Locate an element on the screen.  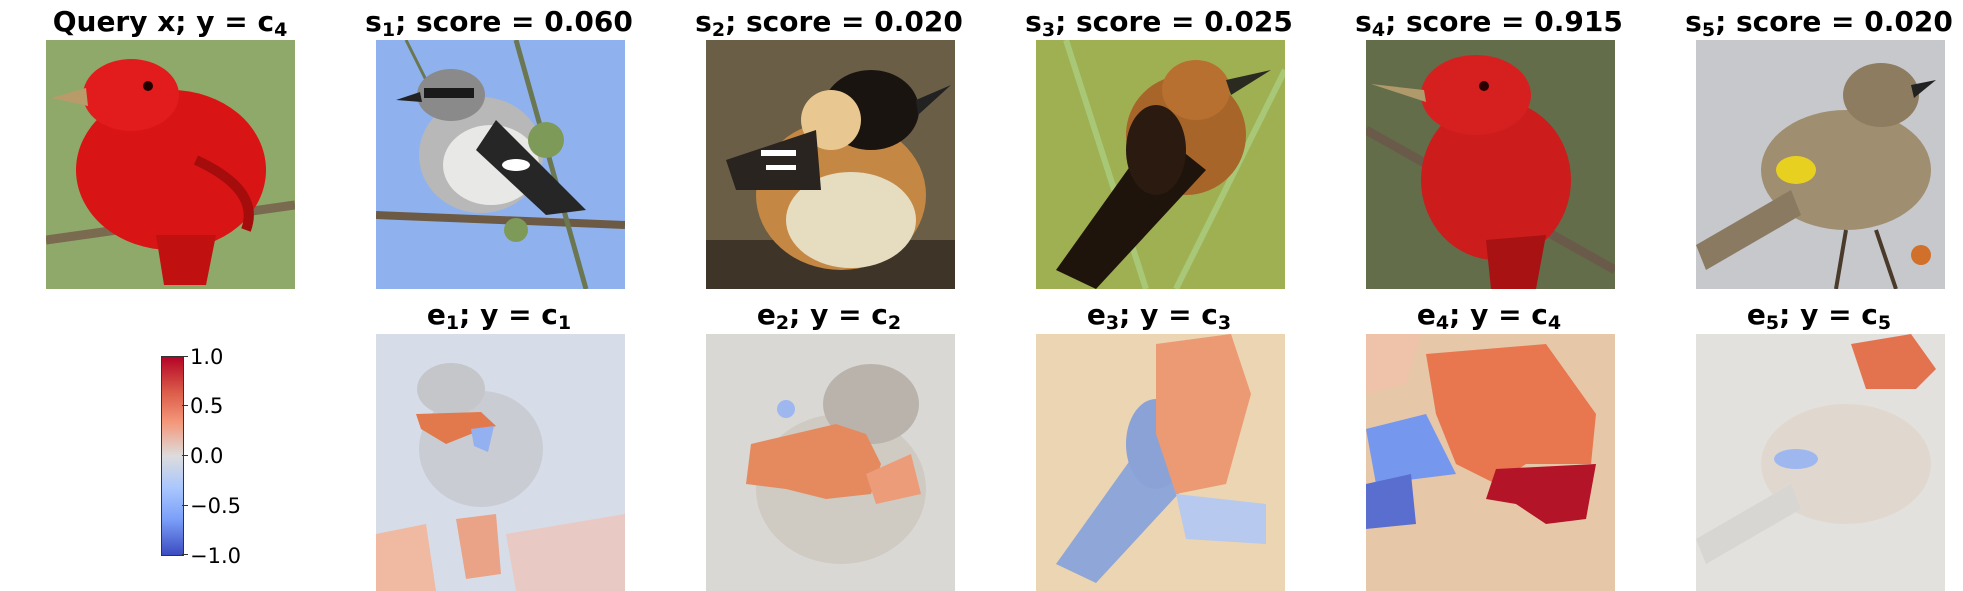
colorbar-tick-label: 0.0 is located at coordinates (207, 456).